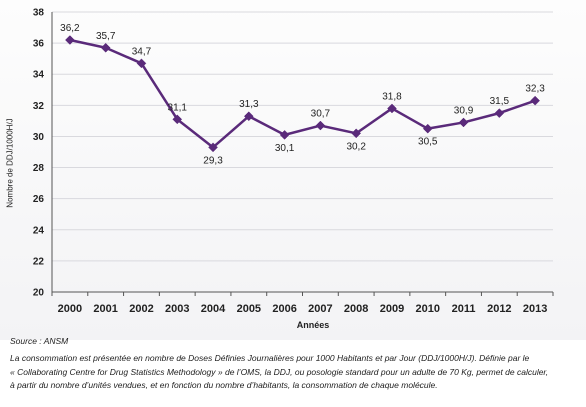  What do you see at coordinates (428, 142) in the screenshot?
I see `data-label: 30,5` at bounding box center [428, 142].